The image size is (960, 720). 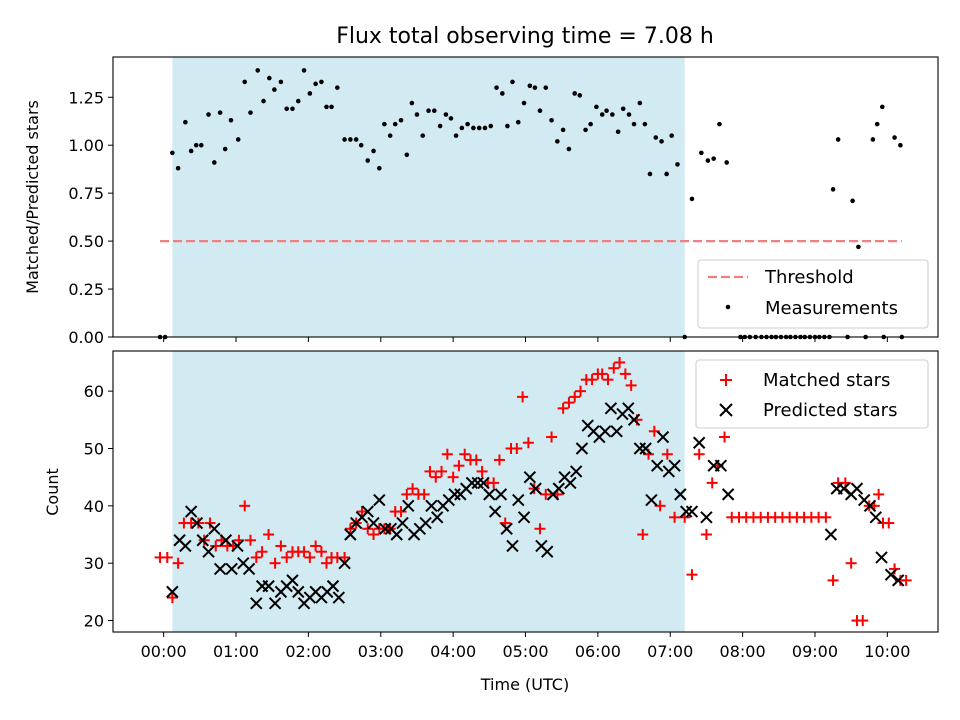 What do you see at coordinates (94, 563) in the screenshot?
I see `y-tick-label: 30` at bounding box center [94, 563].